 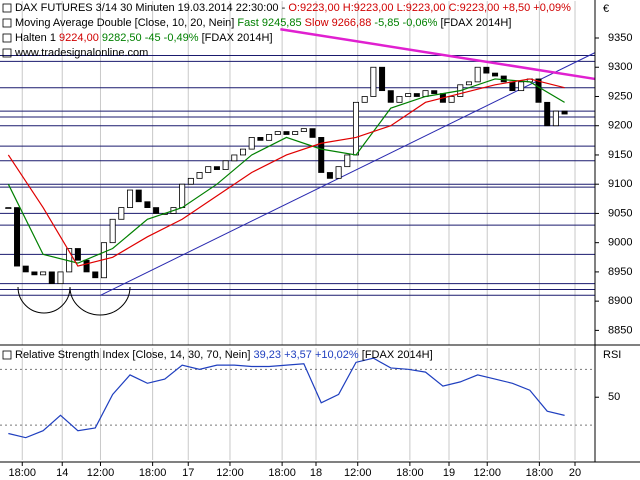 I want to click on y-tick-label: 9100, so click(x=620, y=184).